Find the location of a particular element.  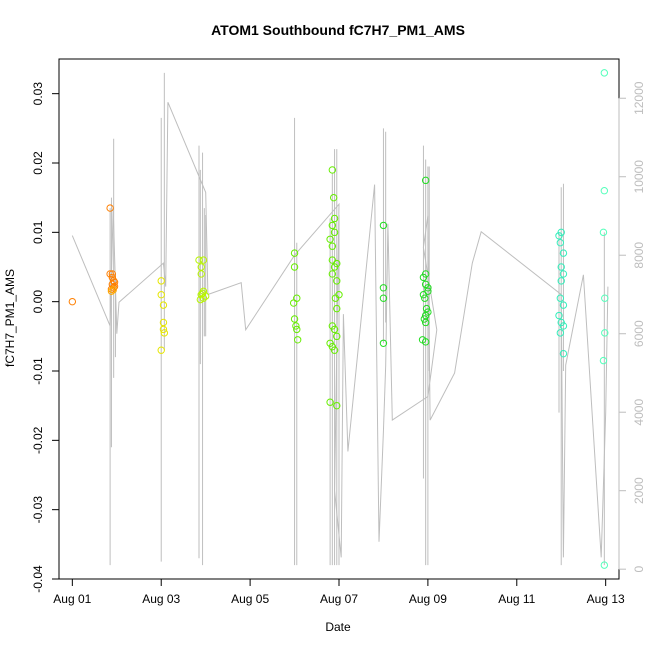

y-tick-label: -0.04 is located at coordinates (38, 579).